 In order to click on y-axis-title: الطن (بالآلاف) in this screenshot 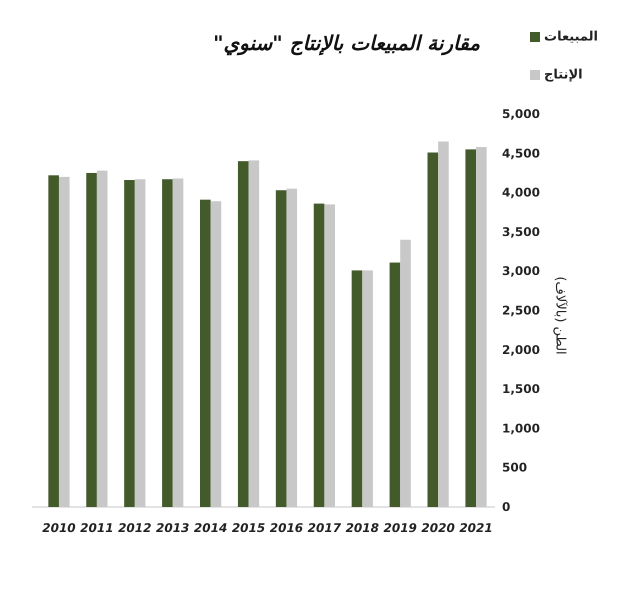, I will do `click(560, 315)`.